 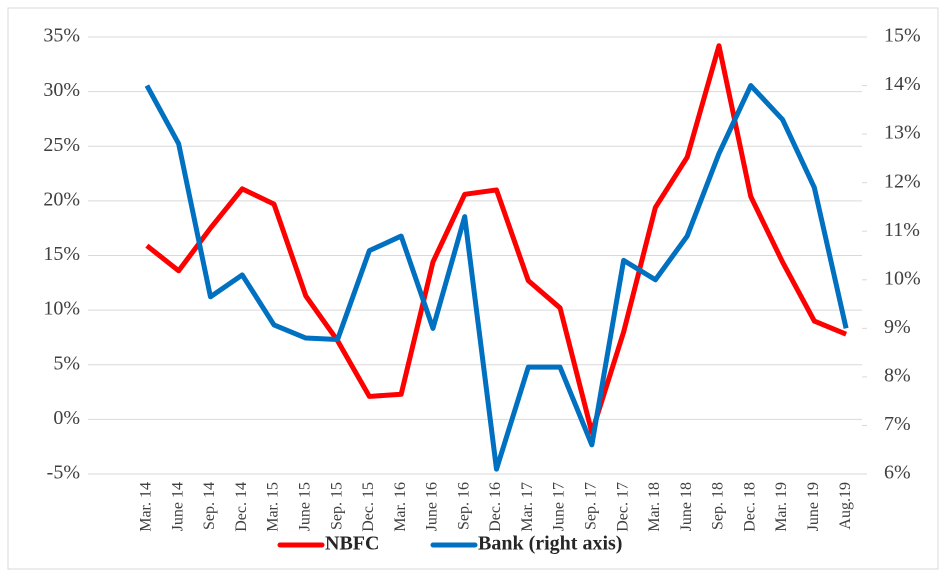 I want to click on y-tick-label: 15%, so click(x=61, y=254).